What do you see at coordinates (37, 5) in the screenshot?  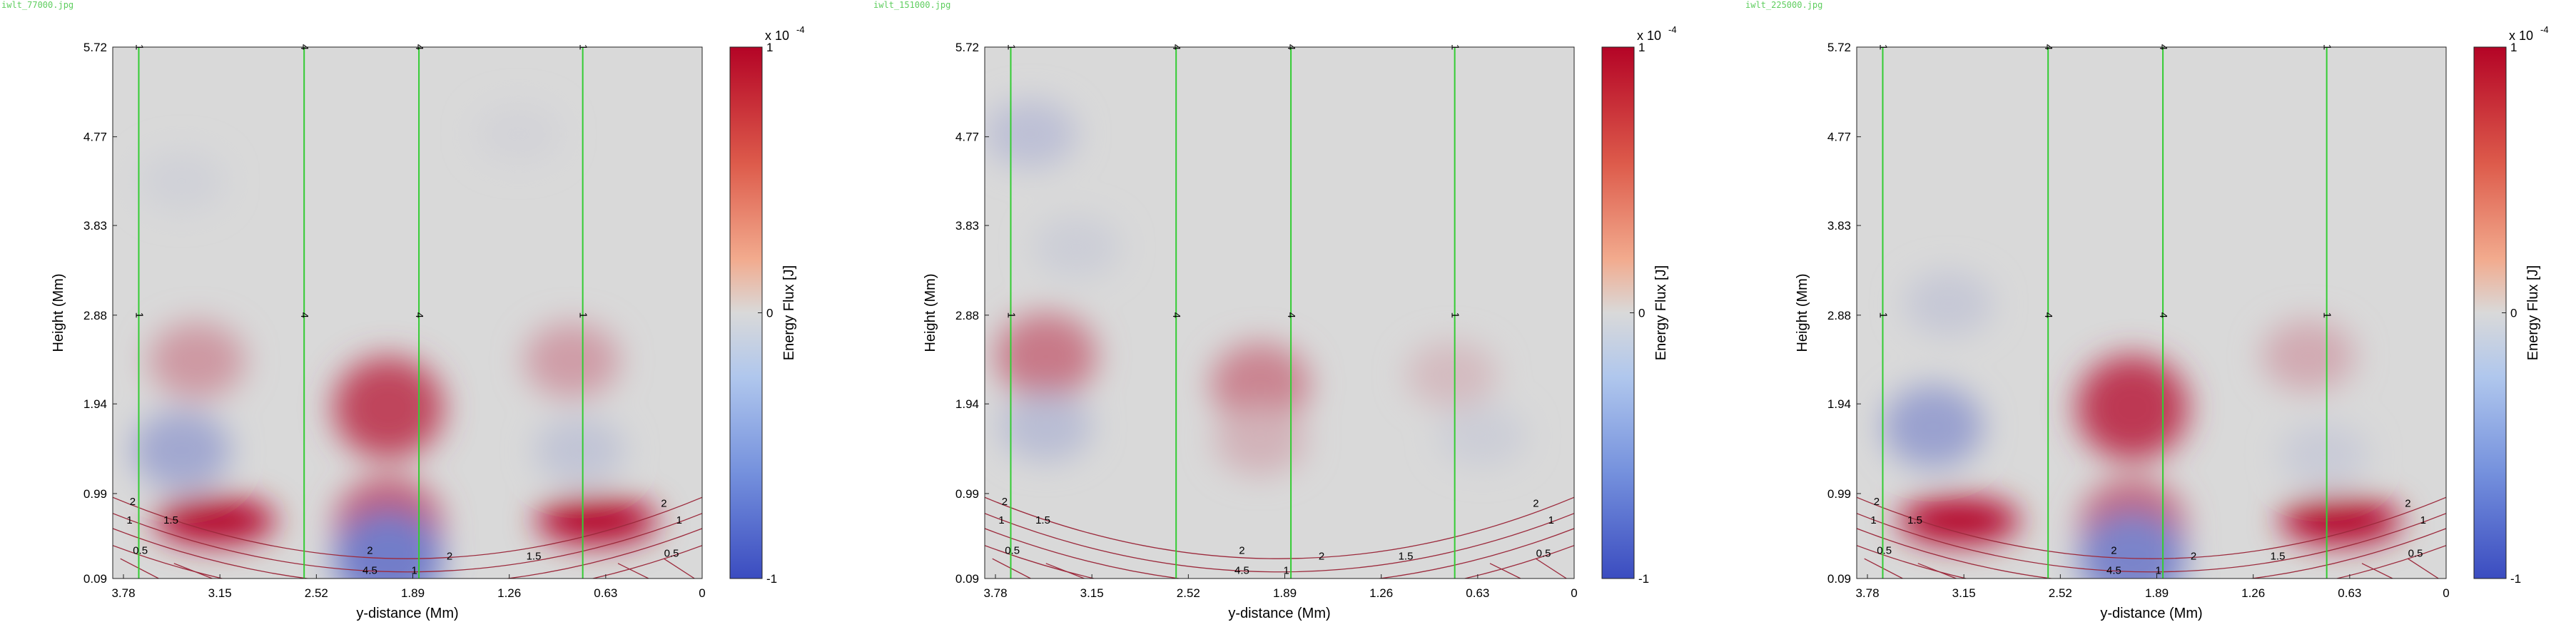 I see `panel-filename: iwlt_77000.jpg` at bounding box center [37, 5].